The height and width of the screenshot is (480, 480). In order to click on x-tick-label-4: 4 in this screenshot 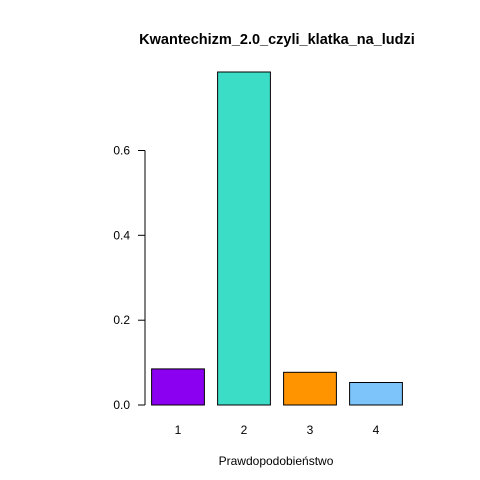, I will do `click(376, 430)`.